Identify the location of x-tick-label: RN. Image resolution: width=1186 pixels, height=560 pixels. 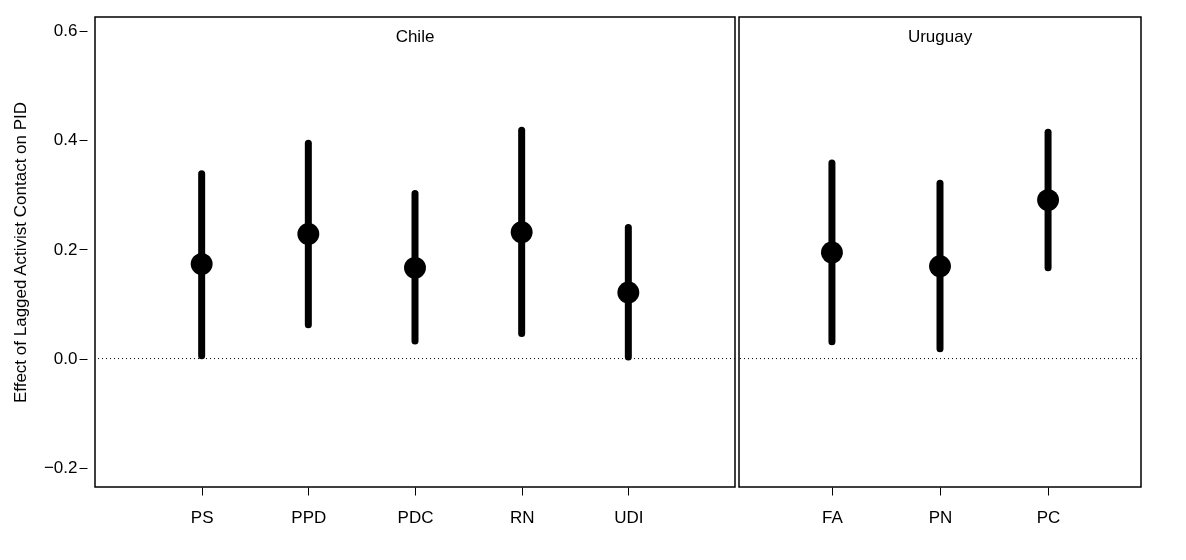
(522, 517).